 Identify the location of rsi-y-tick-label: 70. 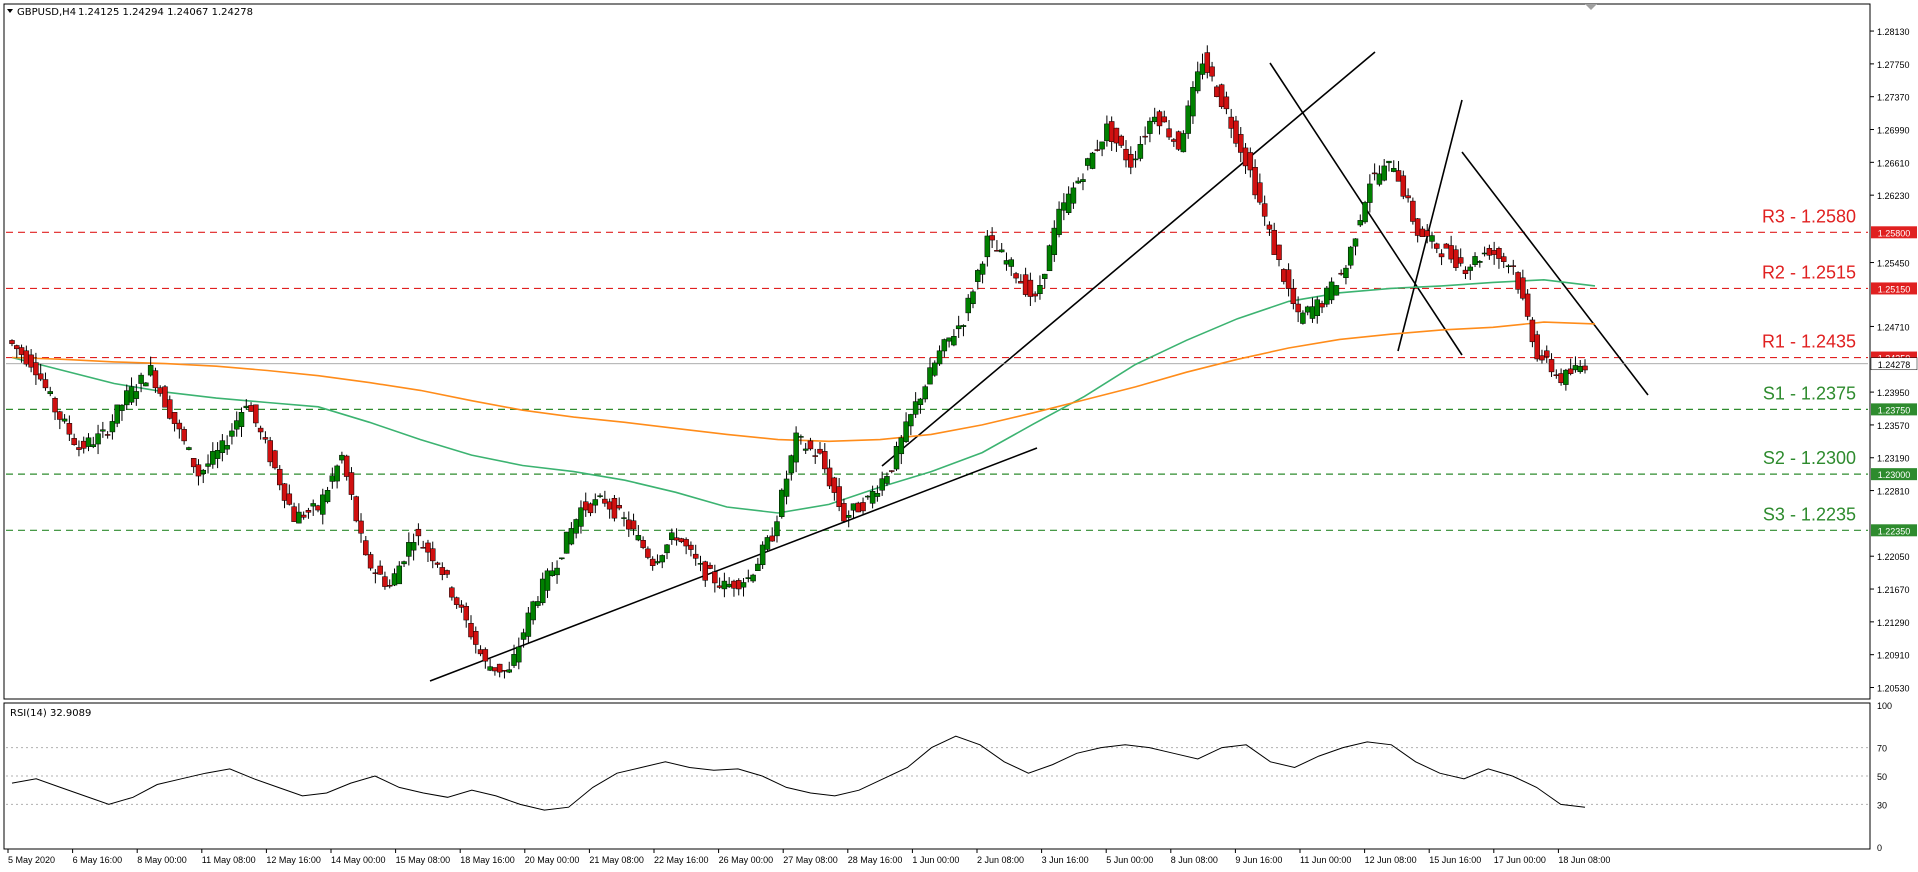
(1882, 749).